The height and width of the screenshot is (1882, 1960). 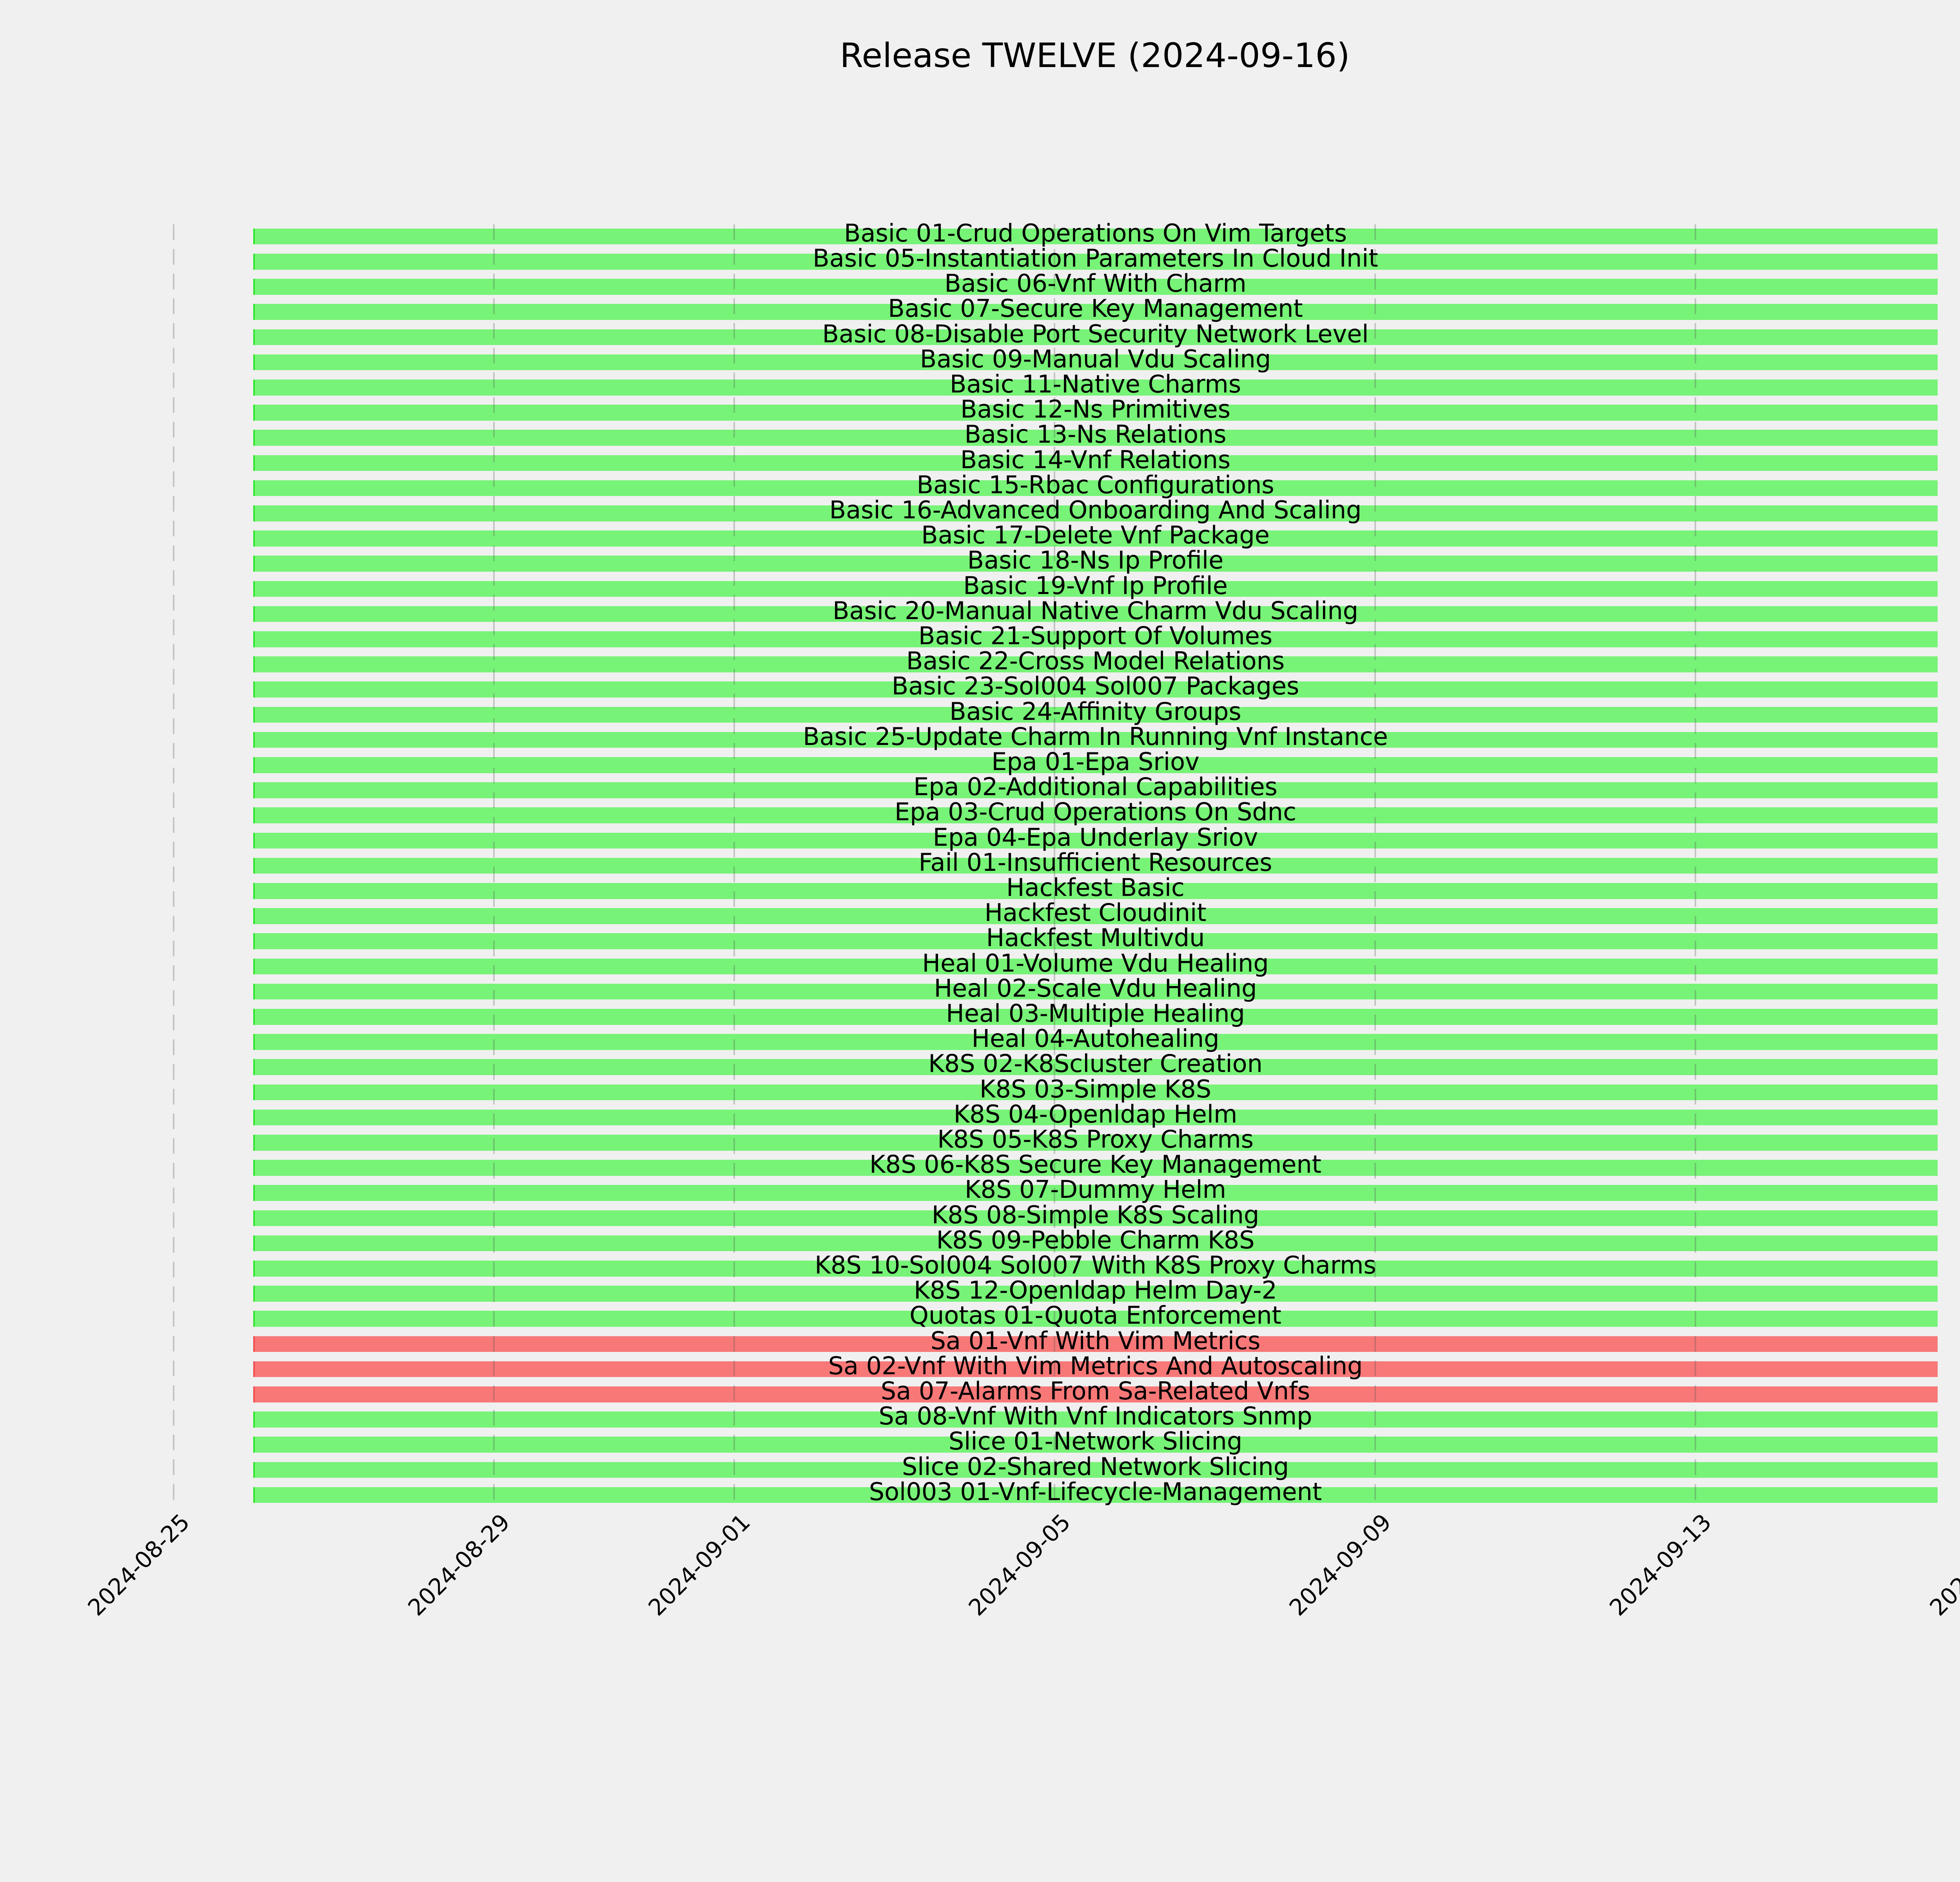 I want to click on test-bar-label: Fail 01-Insufficient Resources, so click(x=1095, y=862).